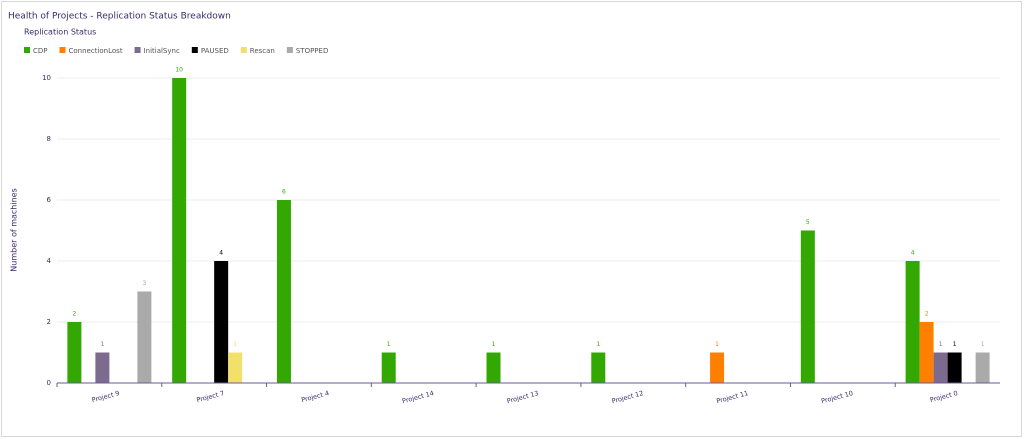 This screenshot has width=1024, height=439. I want to click on value-label: 6, so click(284, 192).